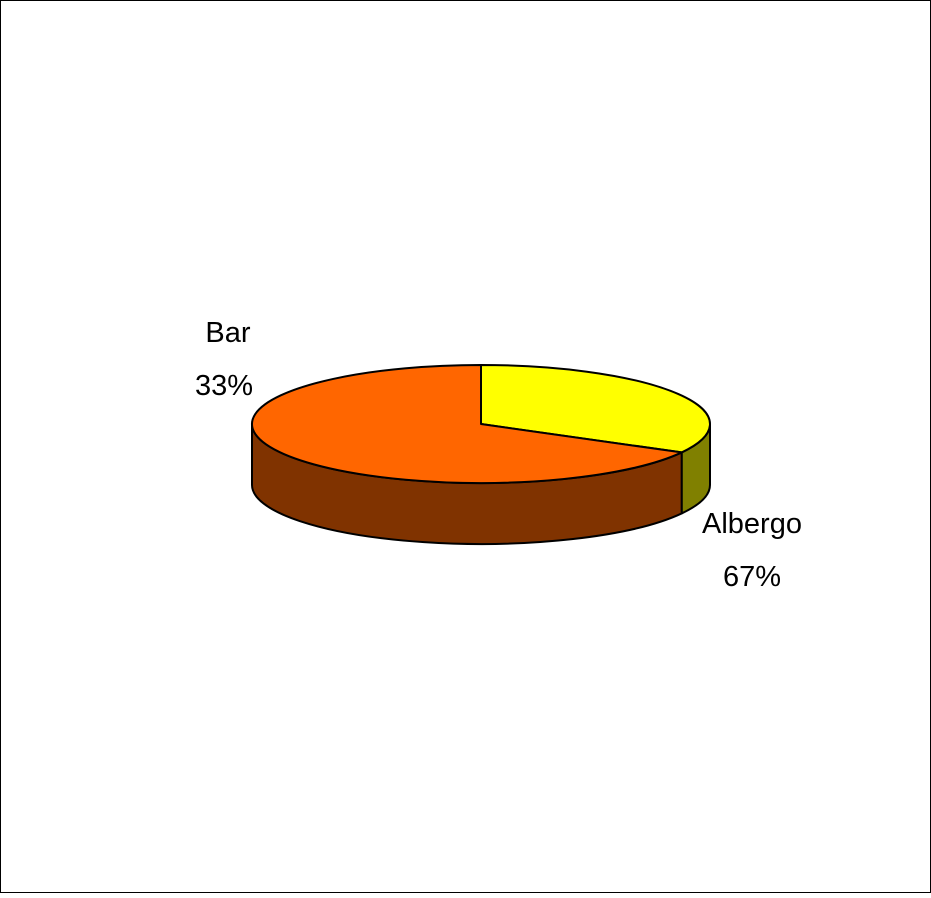 Image resolution: width=931 pixels, height=898 pixels. Describe the element at coordinates (227, 333) in the screenshot. I see `slice-label-bar-name: Bar` at that location.